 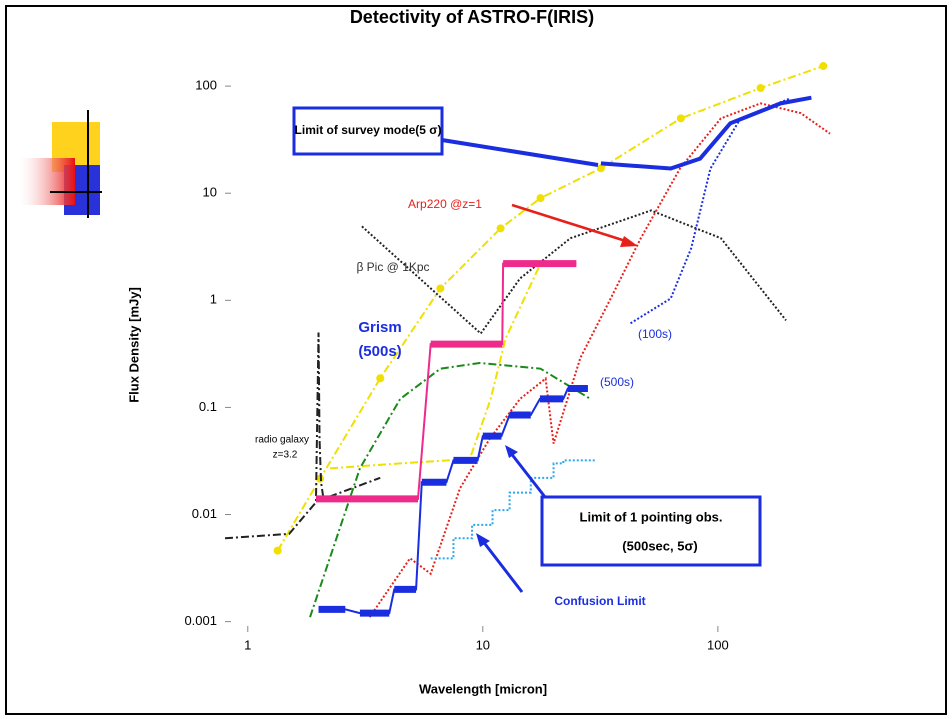 I want to click on annotation: (500sec, 5σ), so click(x=659, y=545).